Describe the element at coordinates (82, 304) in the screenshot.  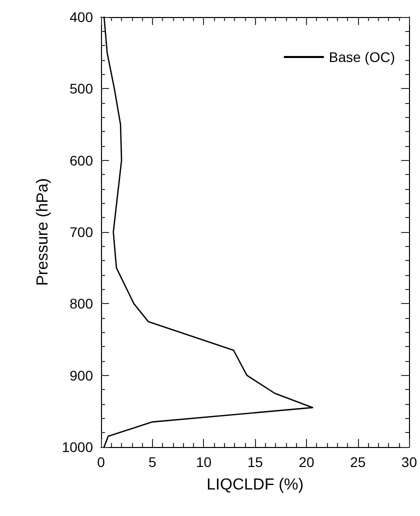
I see `y-tick-label: 800` at that location.